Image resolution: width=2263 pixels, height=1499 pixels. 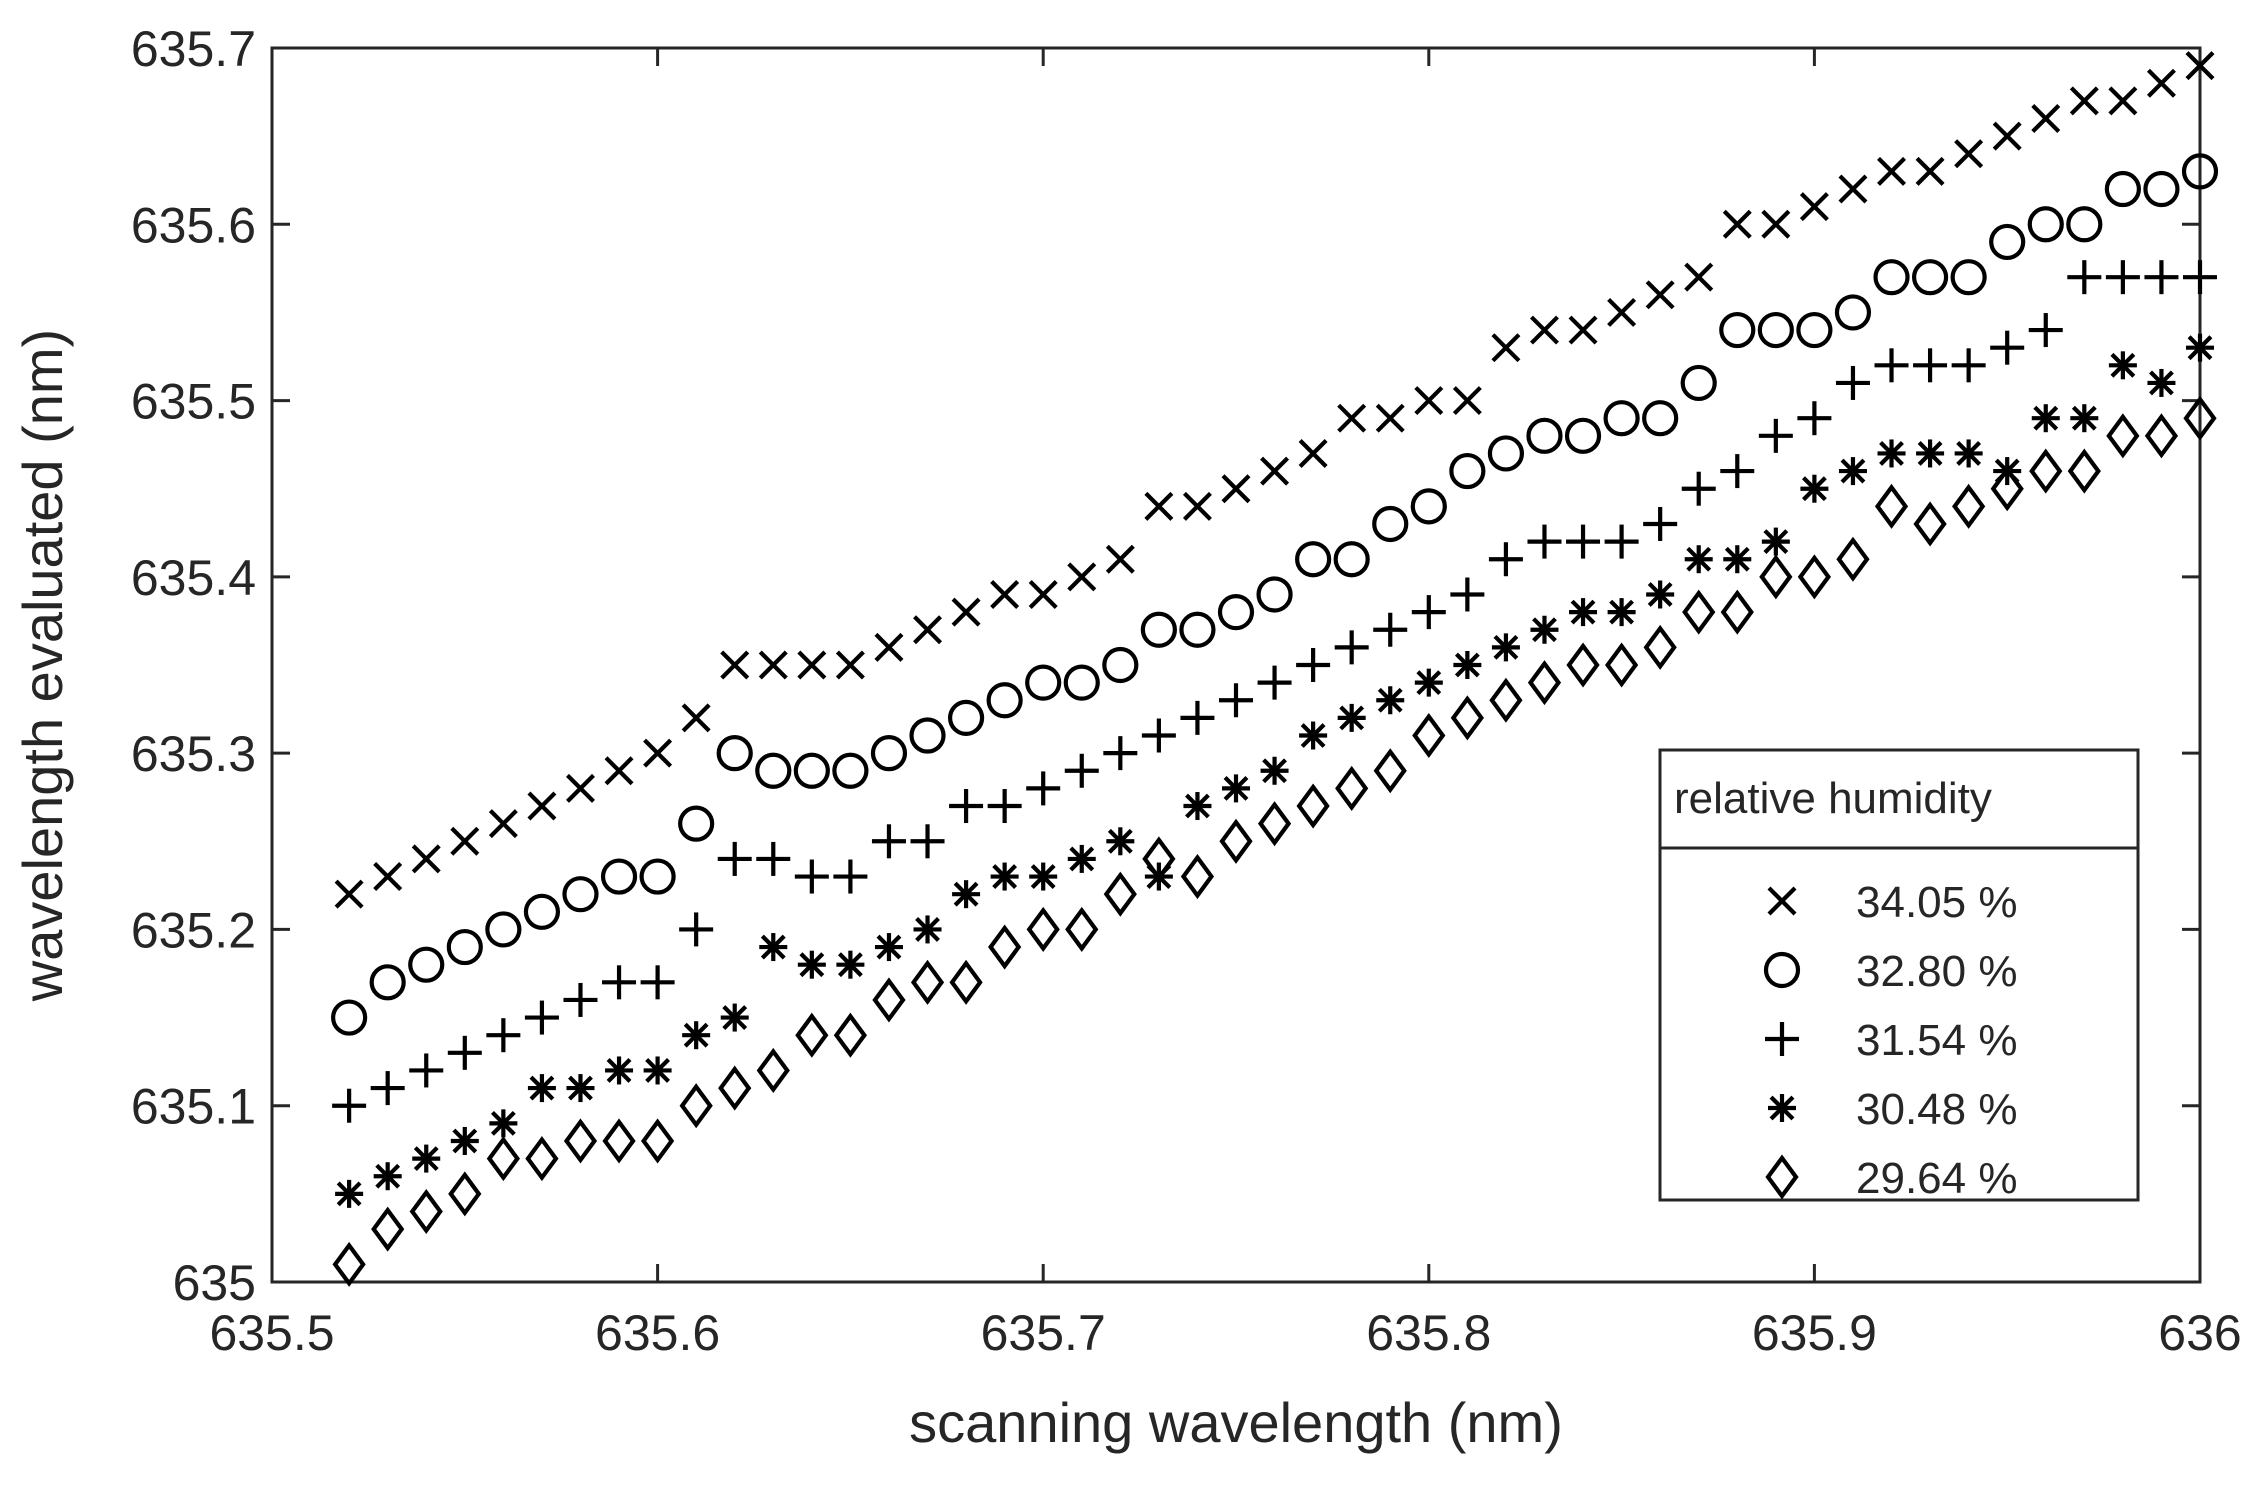 What do you see at coordinates (214, 1283) in the screenshot?
I see `y-tick-label: 635` at bounding box center [214, 1283].